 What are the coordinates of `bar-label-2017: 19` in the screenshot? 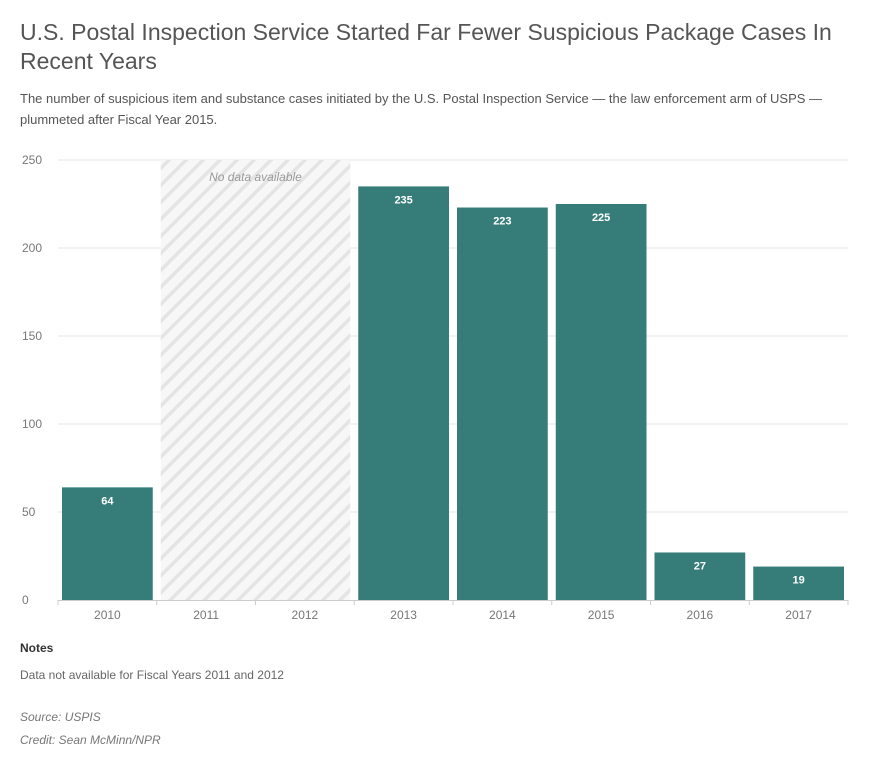 It's located at (799, 581).